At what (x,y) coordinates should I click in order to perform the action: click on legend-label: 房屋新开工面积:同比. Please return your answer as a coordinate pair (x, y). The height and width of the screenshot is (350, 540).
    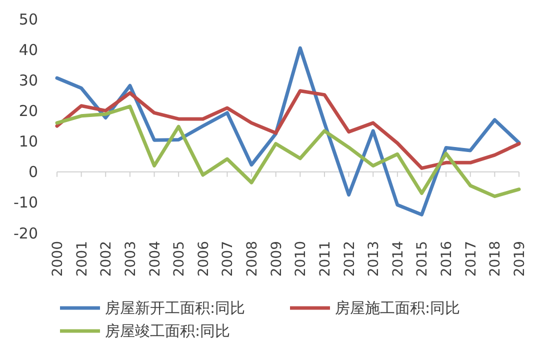
    Looking at the image, I should click on (175, 308).